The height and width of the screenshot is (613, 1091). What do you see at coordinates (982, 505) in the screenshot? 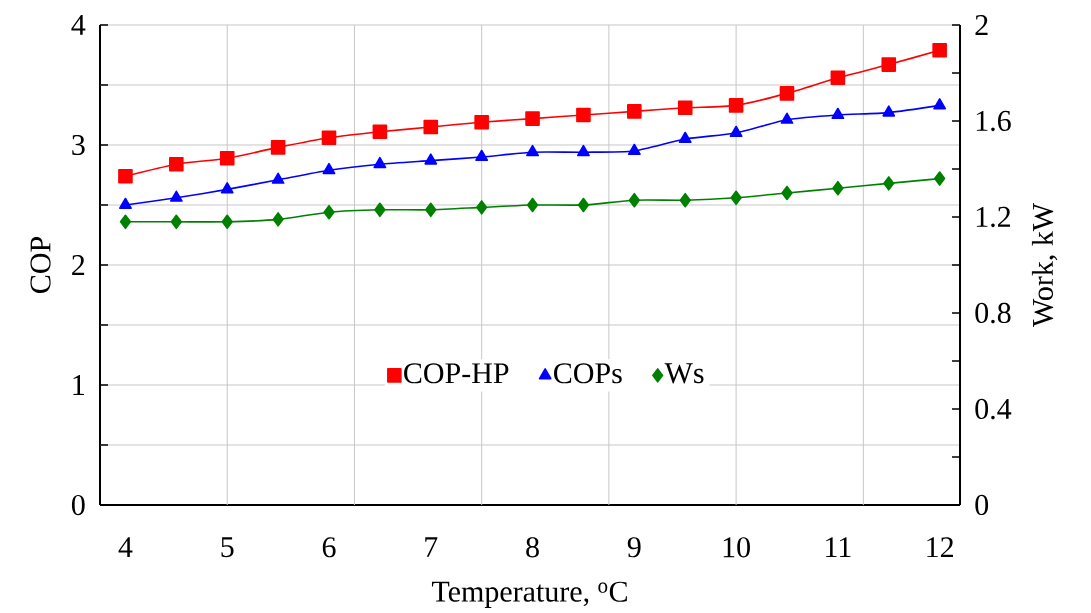
I see `y2-tick-label: 0` at bounding box center [982, 505].